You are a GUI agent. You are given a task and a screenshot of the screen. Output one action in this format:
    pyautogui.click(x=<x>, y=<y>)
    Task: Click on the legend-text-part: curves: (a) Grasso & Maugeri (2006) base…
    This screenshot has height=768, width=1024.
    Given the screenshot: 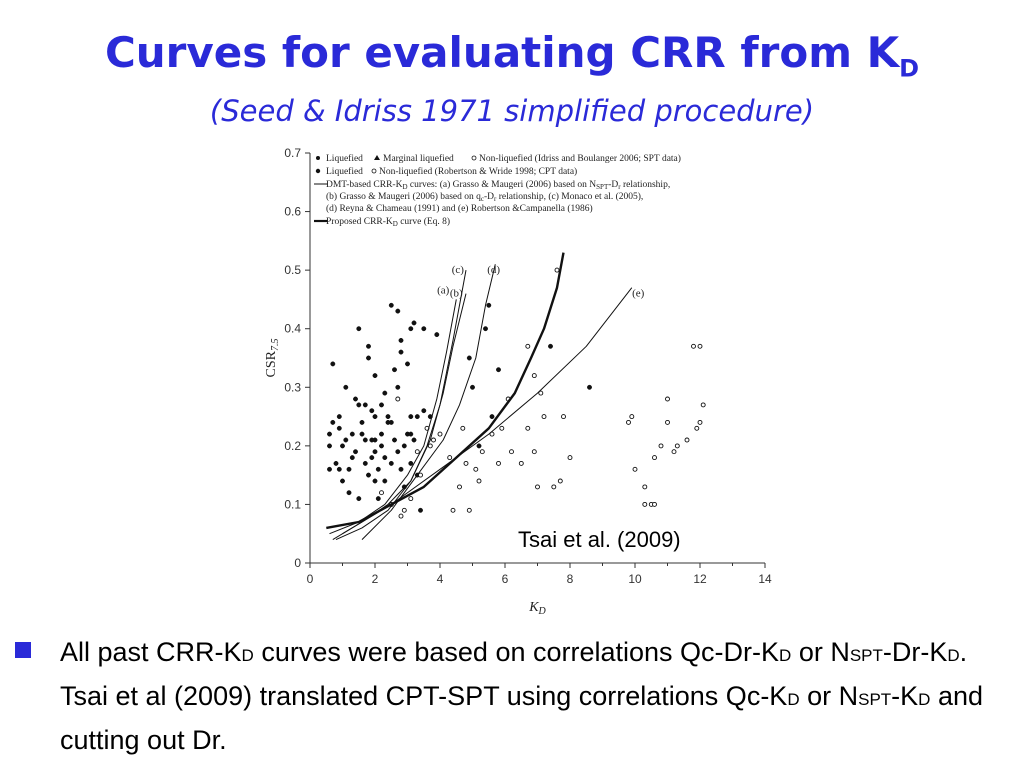 What is the action you would take?
    pyautogui.click(x=502, y=184)
    